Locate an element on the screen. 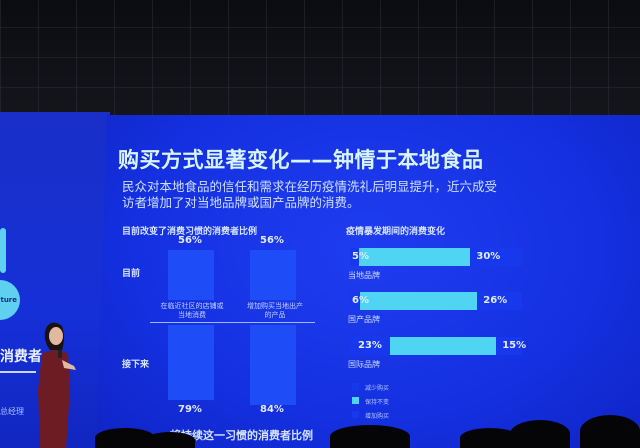 The width and height of the screenshot is (640, 448). value-label-decrease: 5% is located at coordinates (360, 256).